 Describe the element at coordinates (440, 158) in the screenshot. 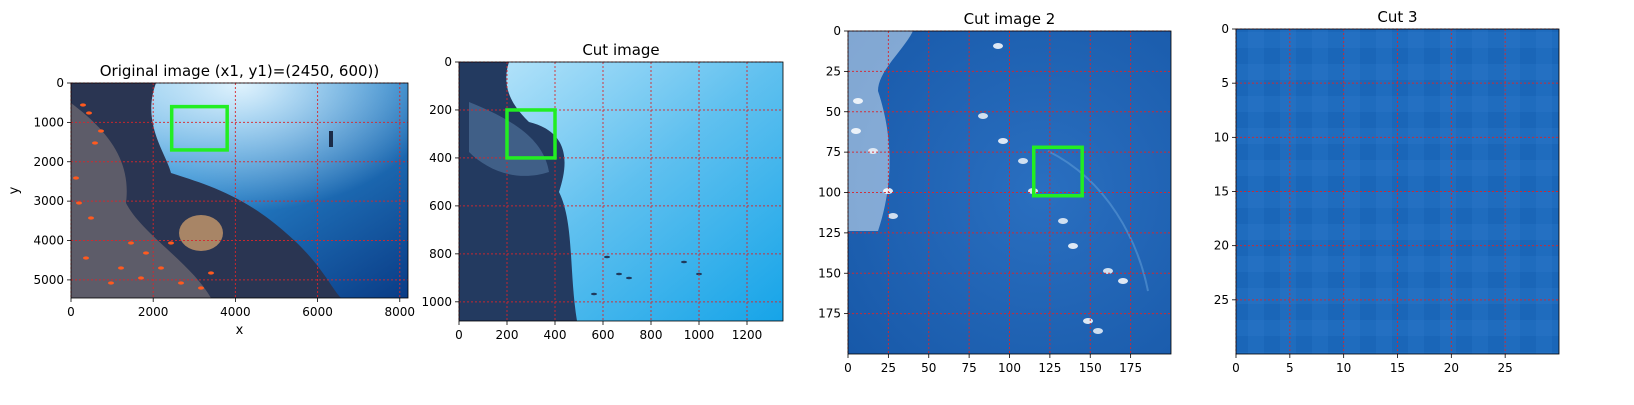

I see `y-tick-label: 400` at that location.